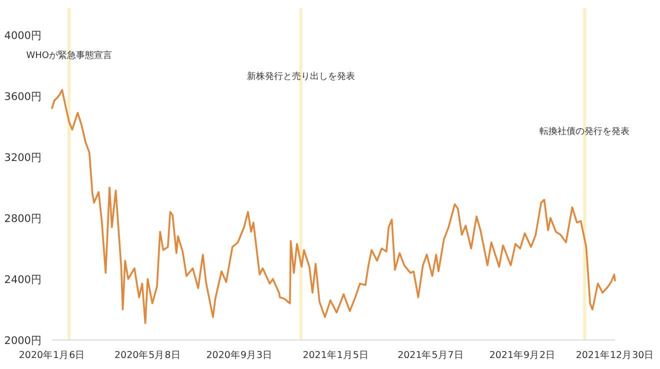  I want to click on x-tick-label: 2020年5月8日, so click(147, 355).